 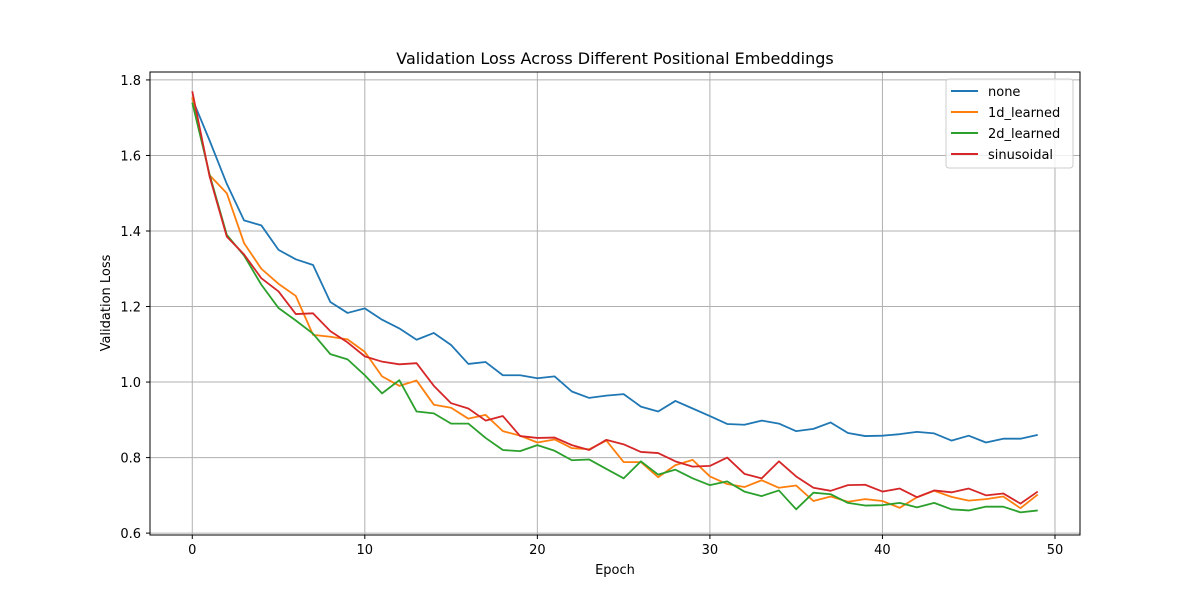 I want to click on x-tick-label: 20, so click(x=537, y=550).